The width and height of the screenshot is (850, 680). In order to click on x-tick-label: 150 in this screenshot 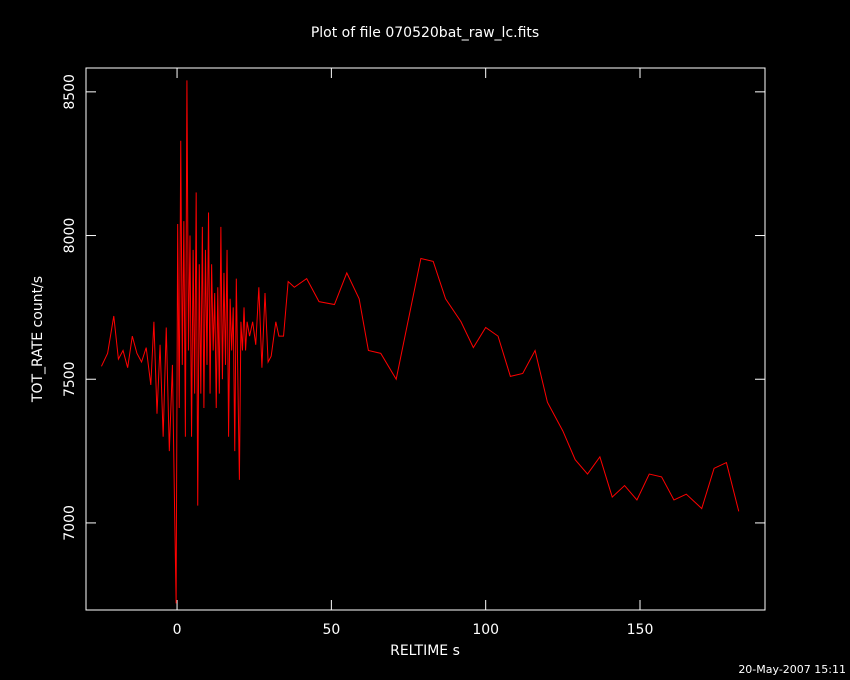, I will do `click(640, 630)`.